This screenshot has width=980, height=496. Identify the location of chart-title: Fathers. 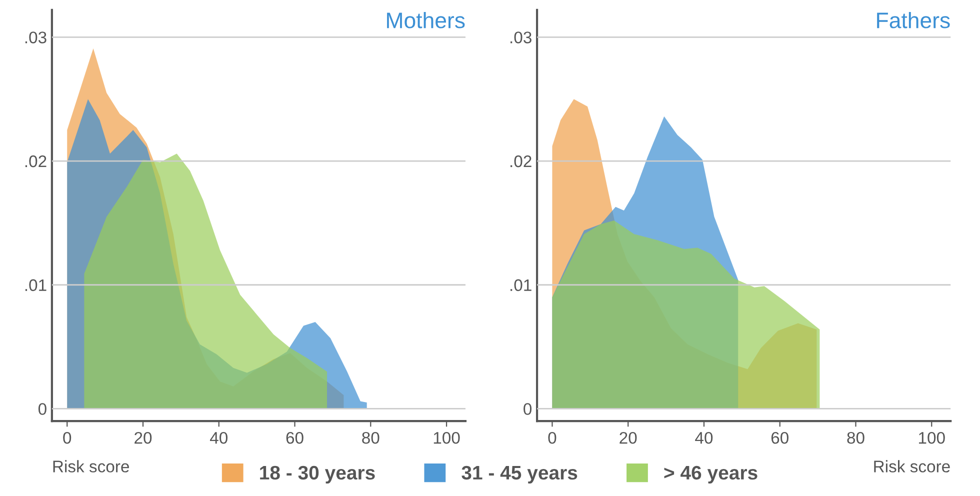
(913, 20).